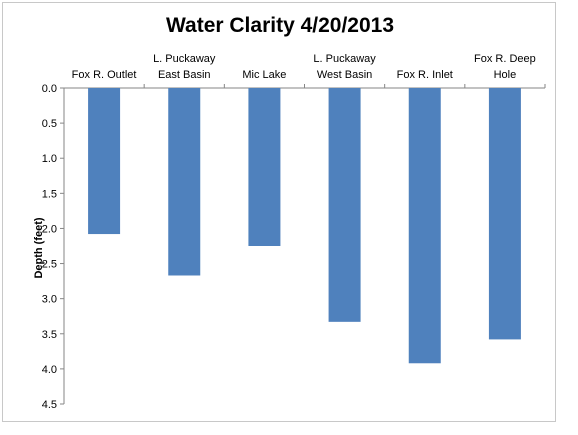 The height and width of the screenshot is (435, 578). What do you see at coordinates (49, 405) in the screenshot?
I see `y-tick-label: 4.5` at bounding box center [49, 405].